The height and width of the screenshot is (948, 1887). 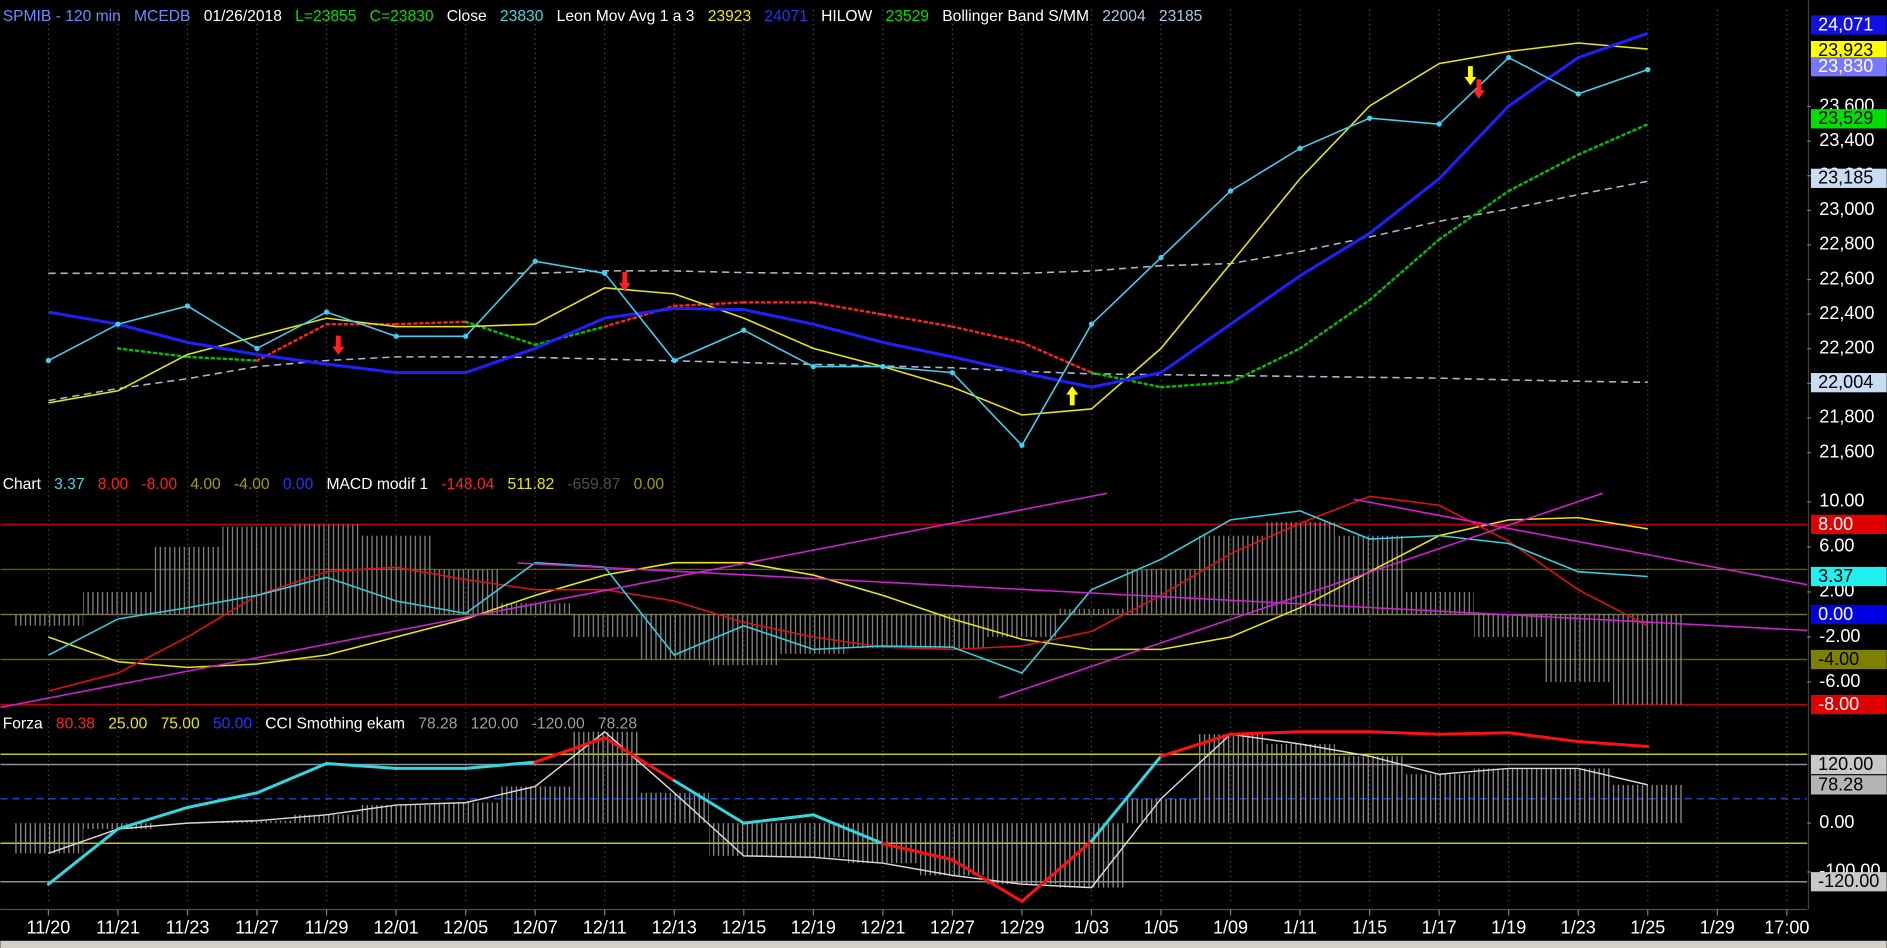 What do you see at coordinates (617, 723) in the screenshot?
I see `header-item: 78.28` at bounding box center [617, 723].